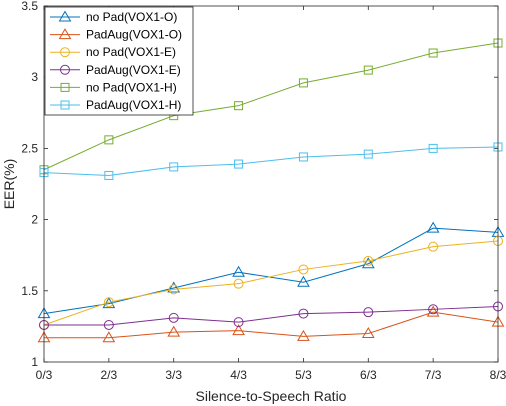 This screenshot has height=406, width=506. I want to click on x-tick-label: 7/3, so click(433, 375).